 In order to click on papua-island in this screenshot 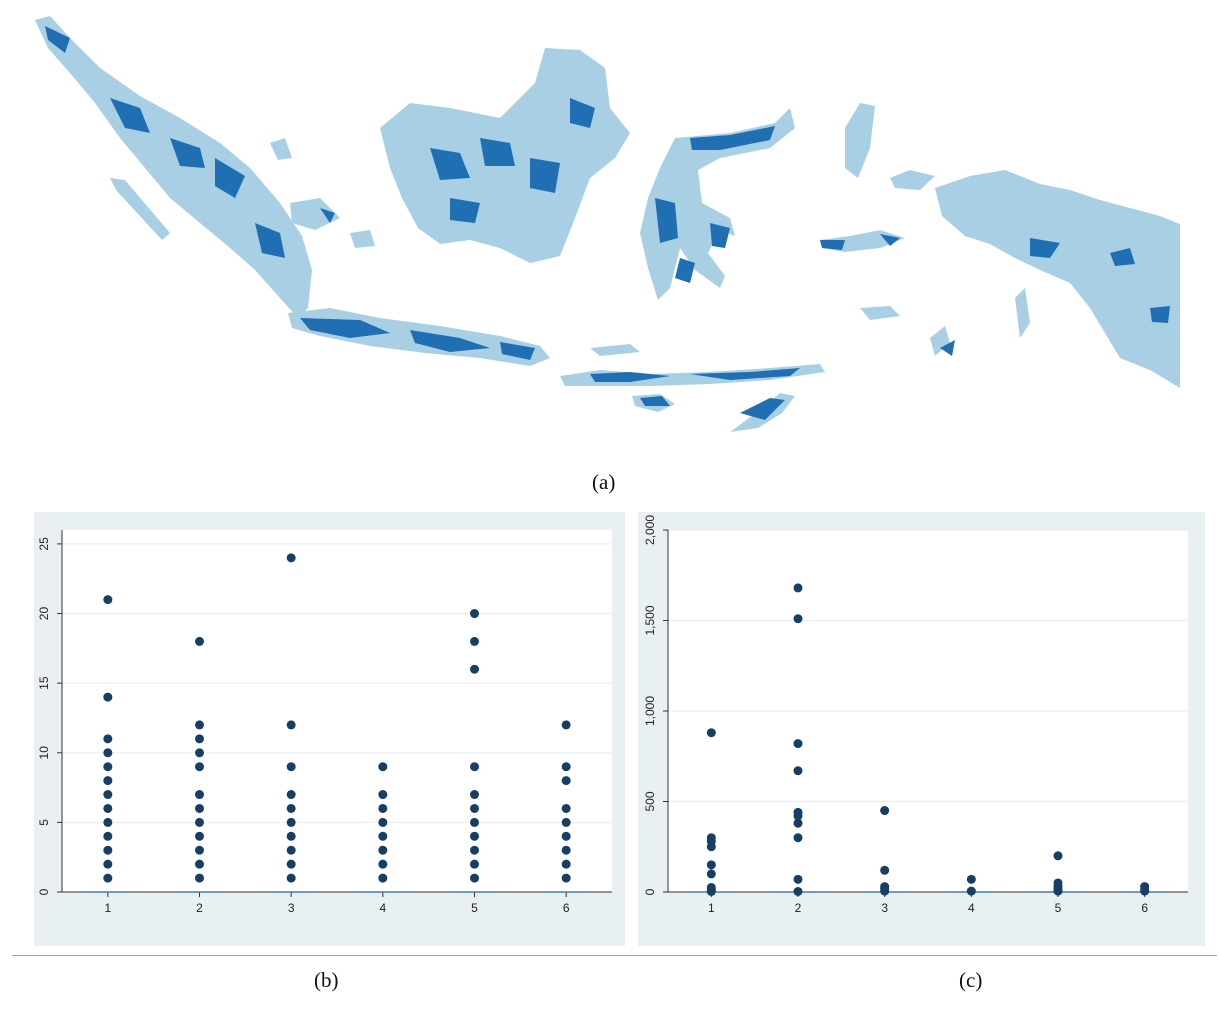, I will do `click(1057, 279)`.